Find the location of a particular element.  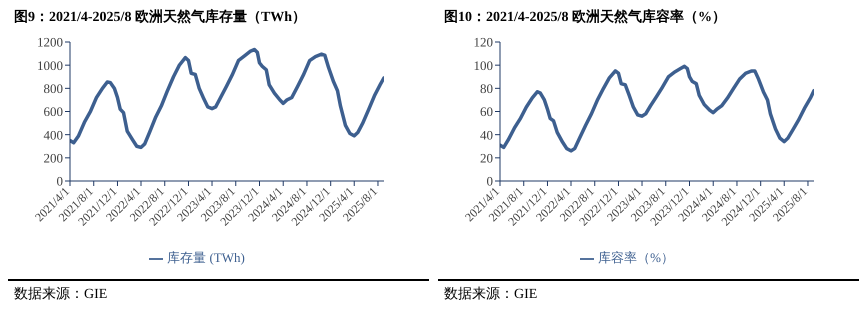

y-tick-label: 400 is located at coordinates (53, 134).